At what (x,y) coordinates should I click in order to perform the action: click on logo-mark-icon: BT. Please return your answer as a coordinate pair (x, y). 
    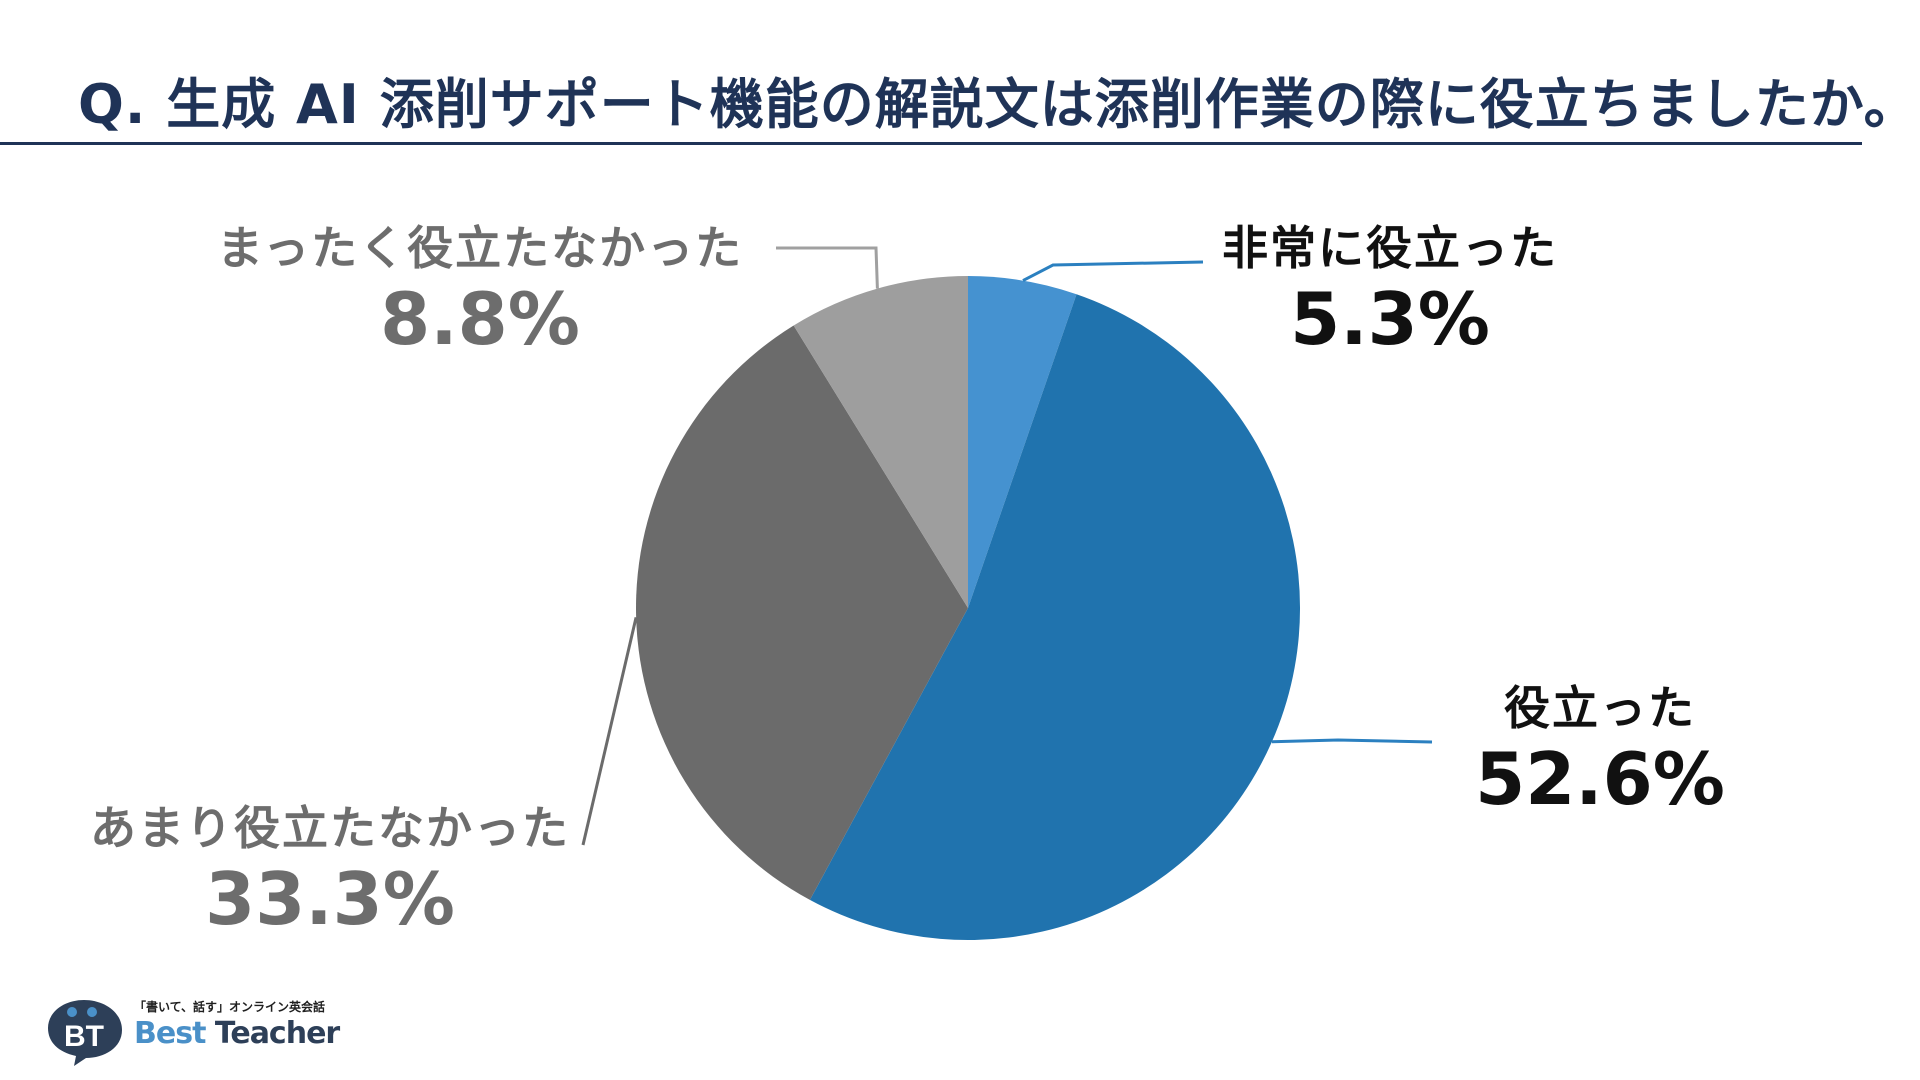
    Looking at the image, I should click on (85, 1033).